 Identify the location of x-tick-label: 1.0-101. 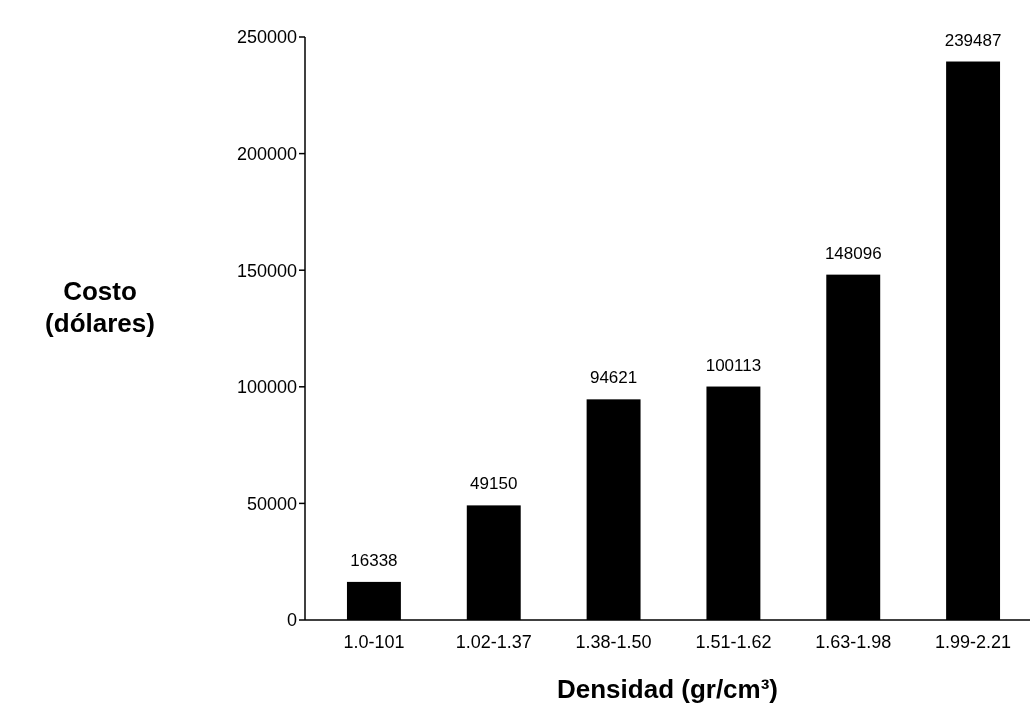
(374, 642).